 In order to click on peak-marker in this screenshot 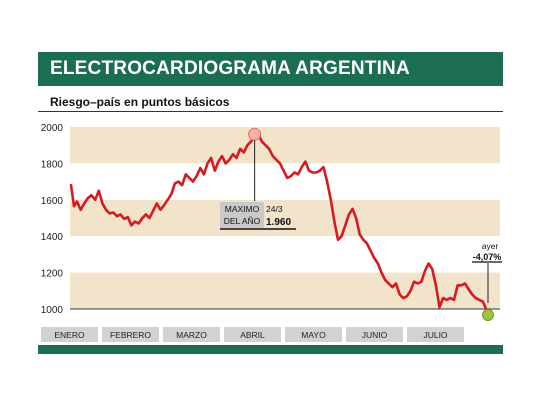, I will do `click(255, 134)`.